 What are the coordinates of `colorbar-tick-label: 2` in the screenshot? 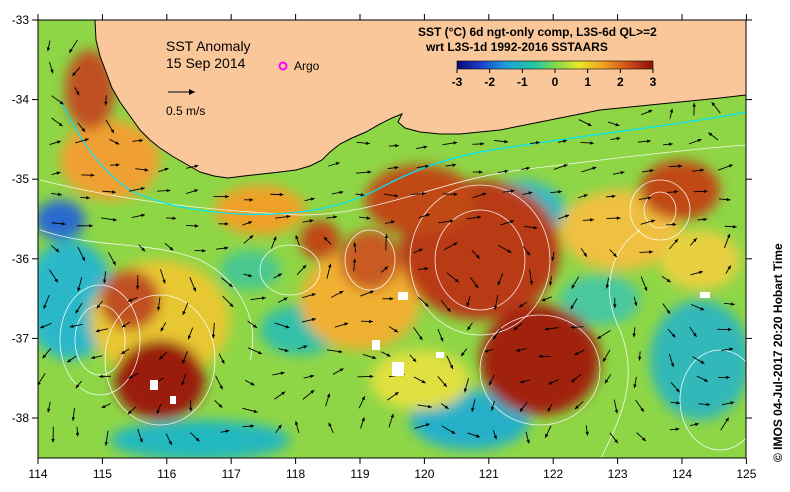 It's located at (620, 82).